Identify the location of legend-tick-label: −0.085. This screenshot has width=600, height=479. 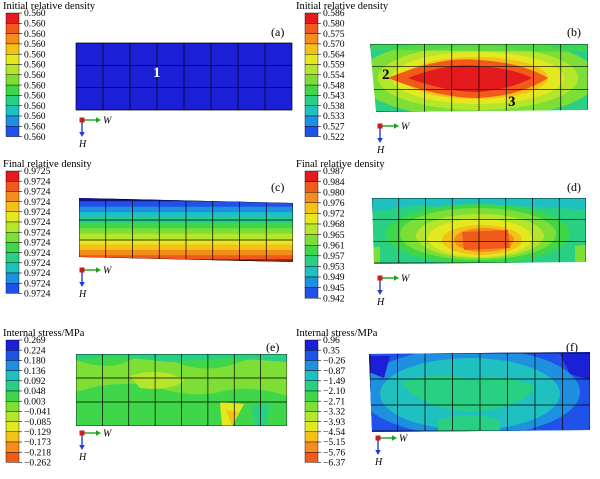
(37, 422).